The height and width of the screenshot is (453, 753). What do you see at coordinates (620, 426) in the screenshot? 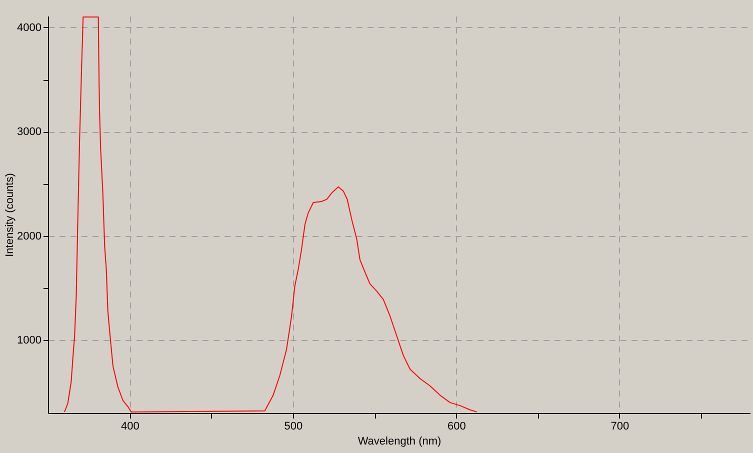
I see `x-tick-label: 700` at bounding box center [620, 426].